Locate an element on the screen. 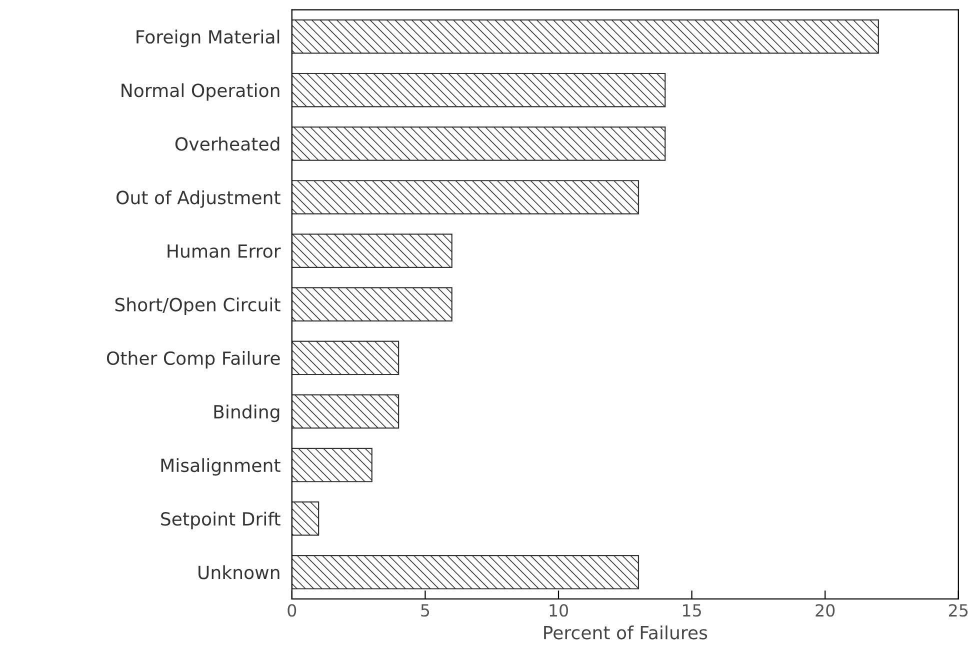 The image size is (973, 651). x-tick-label: 15 is located at coordinates (692, 610).